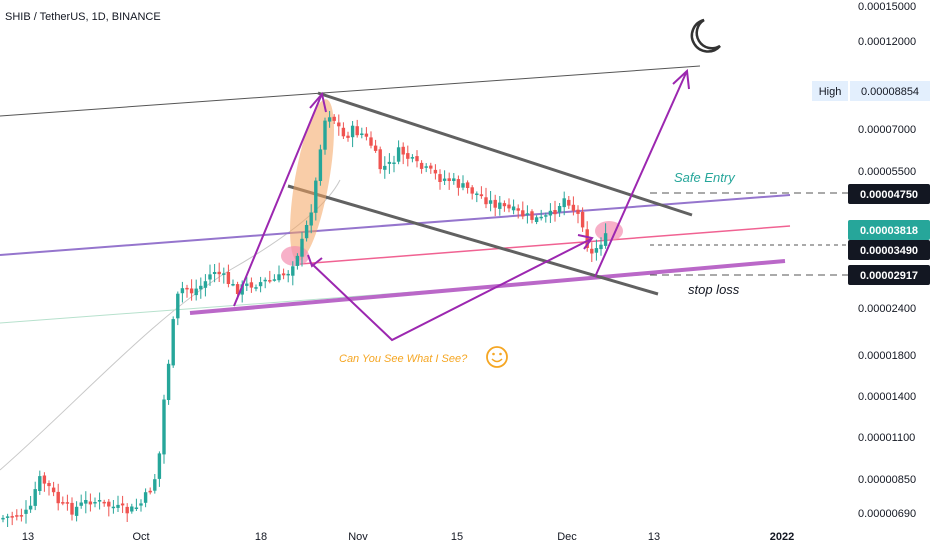  I want to click on y-tick: 0.00002400, so click(887, 309).